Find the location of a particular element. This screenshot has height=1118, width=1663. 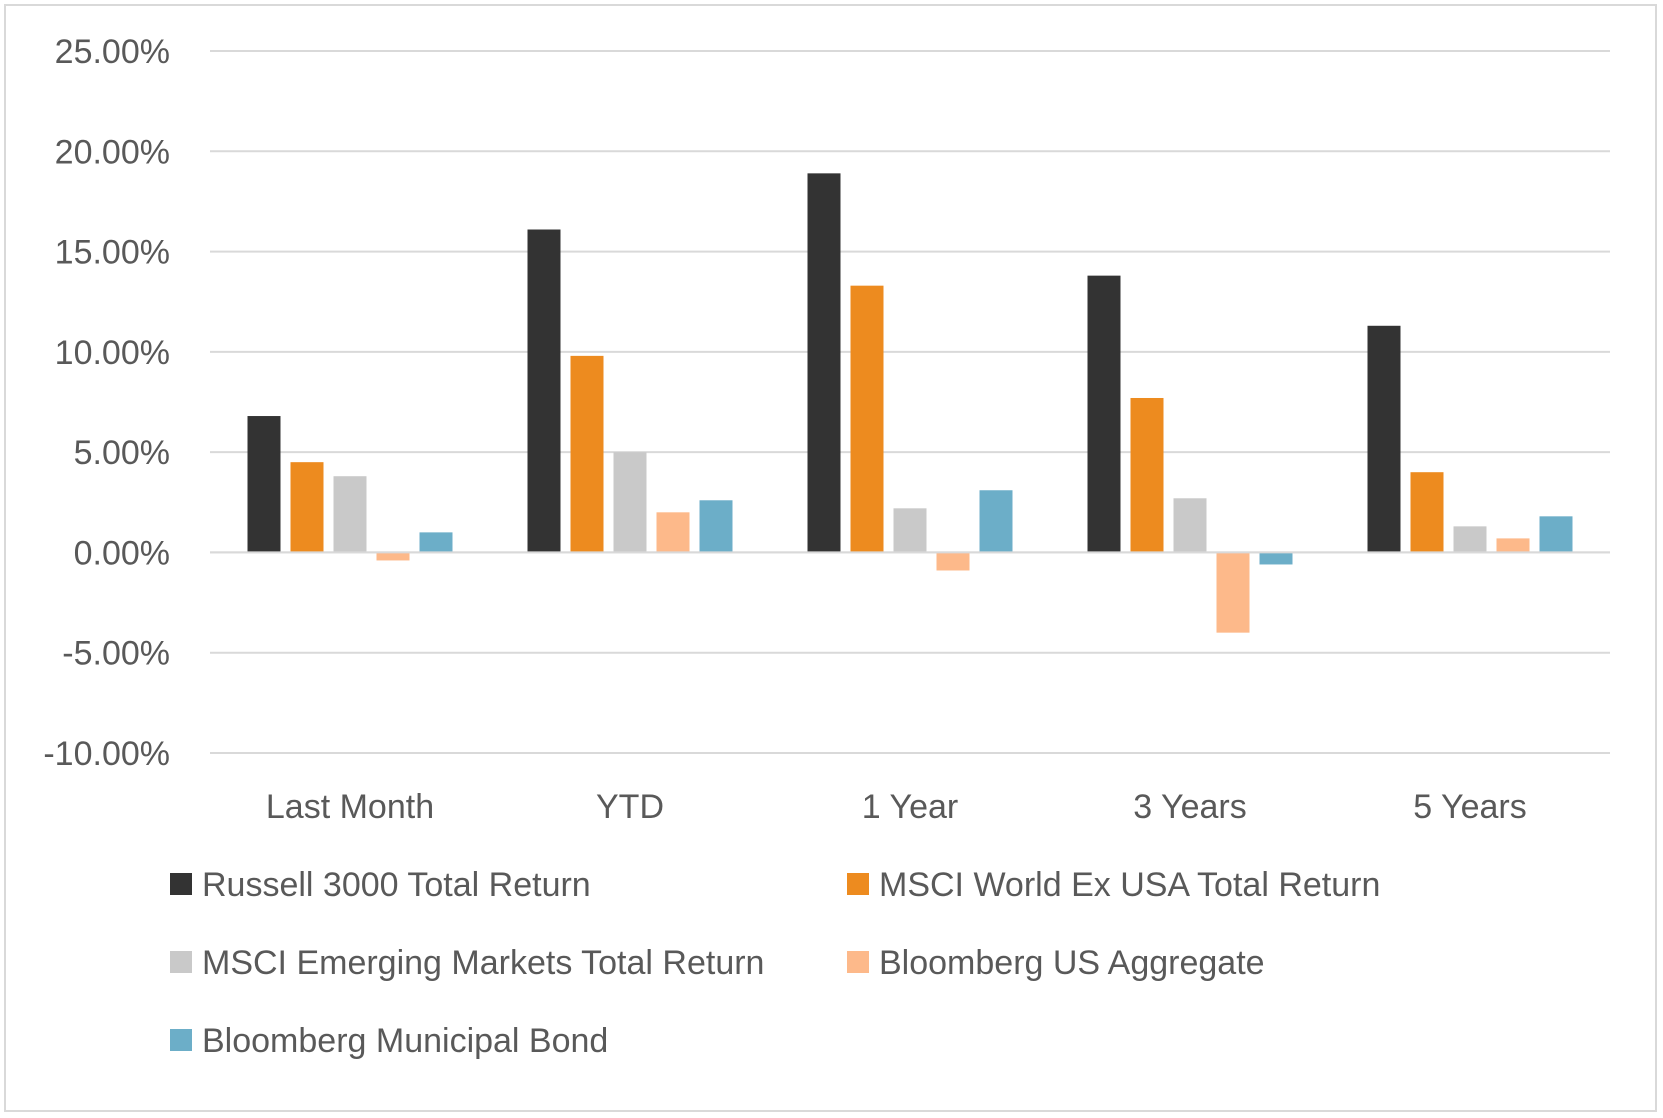

x-category-label: 5 Years is located at coordinates (1469, 807).